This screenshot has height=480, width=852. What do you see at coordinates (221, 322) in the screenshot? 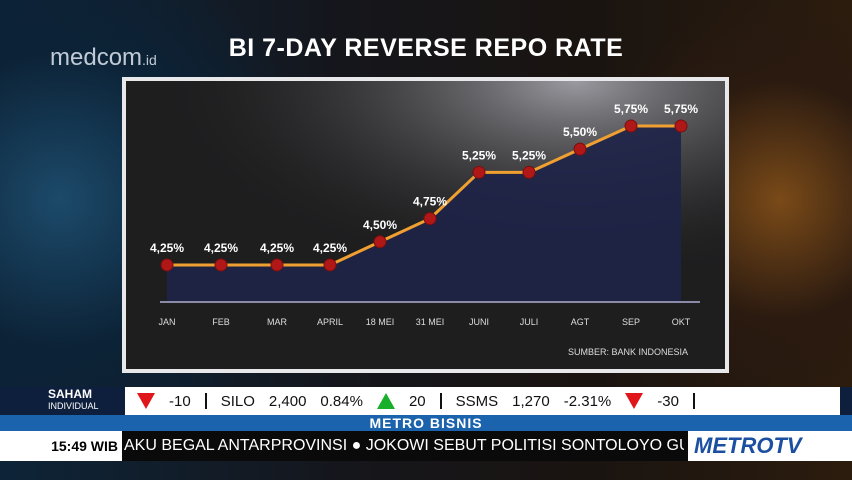
I see `x-tick-label: FEB` at bounding box center [221, 322].